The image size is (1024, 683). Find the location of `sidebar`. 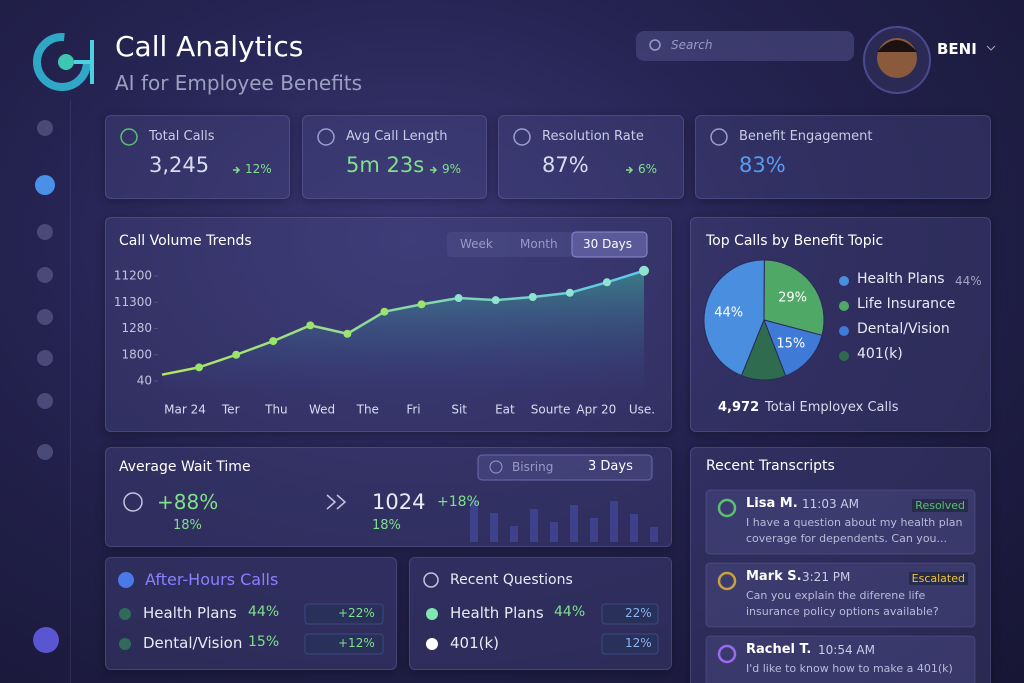

sidebar is located at coordinates (45, 391).